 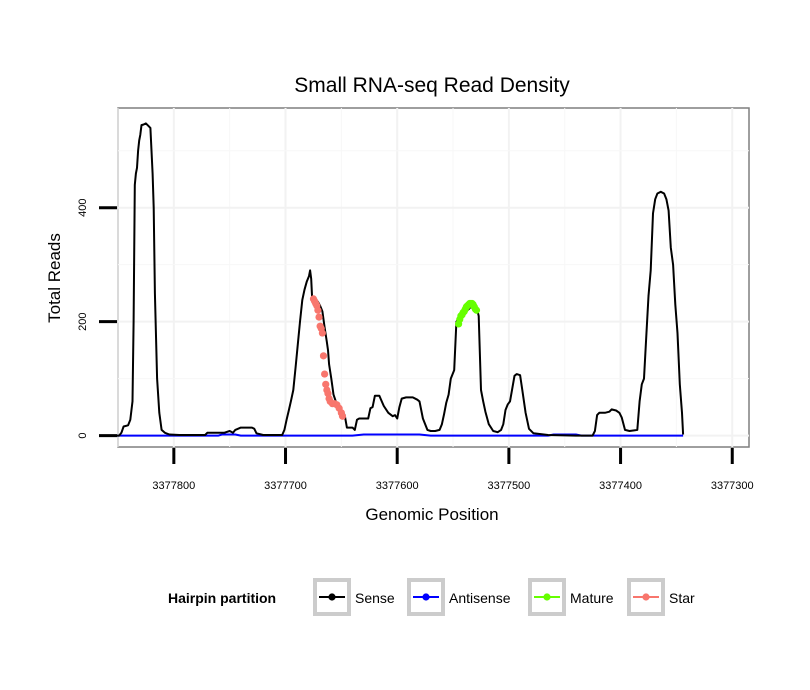 I want to click on legend-item-antisense: Antisense, so click(x=459, y=597).